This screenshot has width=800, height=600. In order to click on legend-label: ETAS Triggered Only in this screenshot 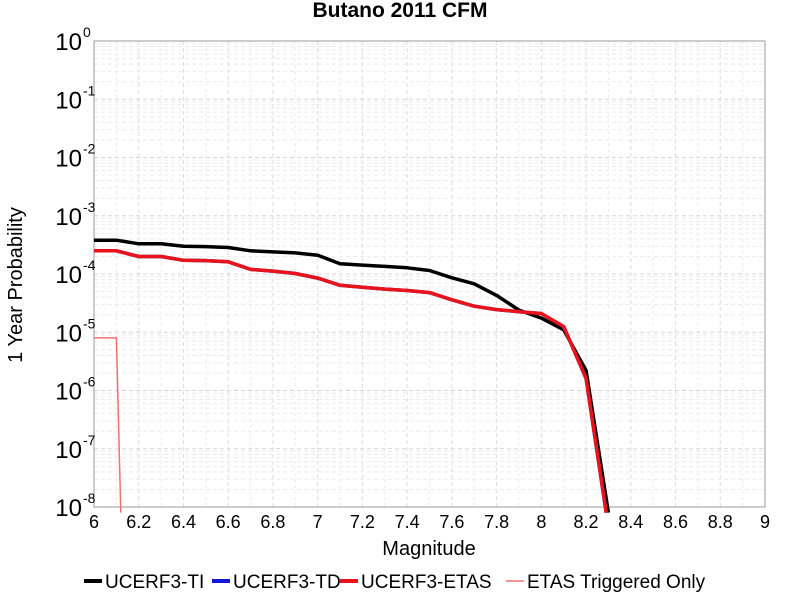, I will do `click(616, 582)`.